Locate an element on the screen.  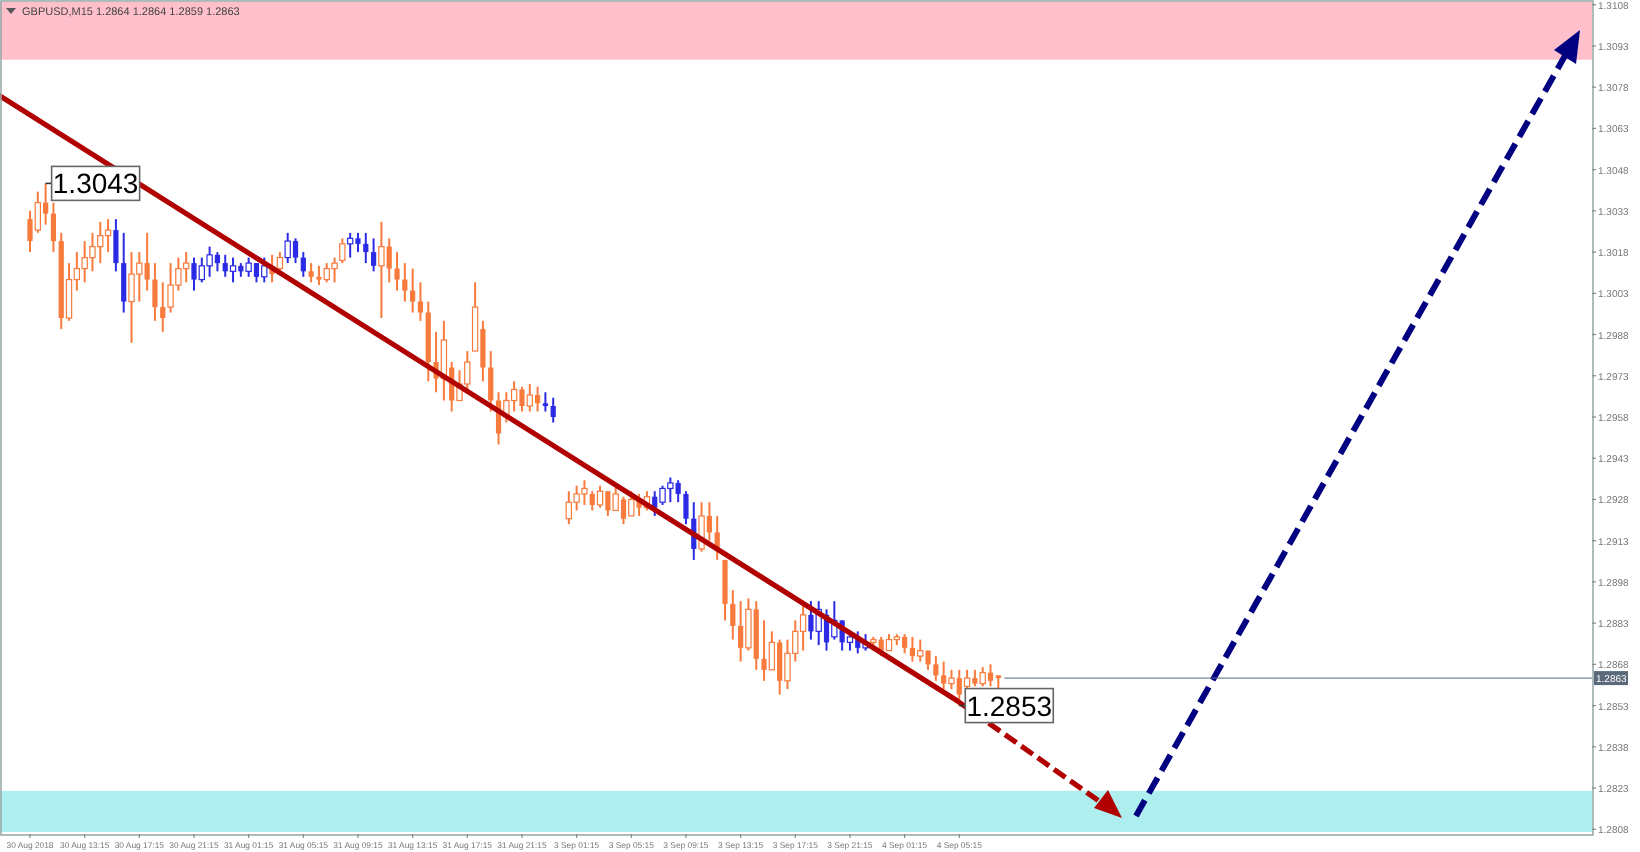
annotation: 1.3043 is located at coordinates (95, 183).